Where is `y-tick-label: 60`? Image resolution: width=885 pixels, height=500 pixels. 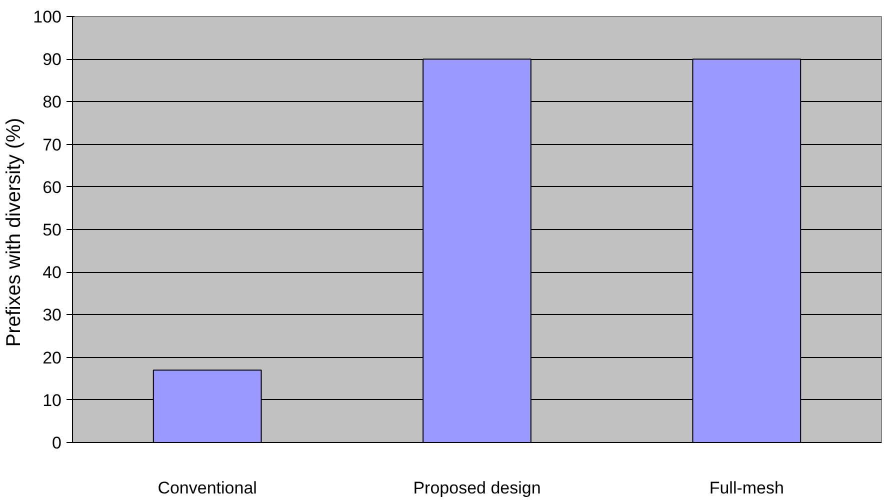 y-tick-label: 60 is located at coordinates (52, 187).